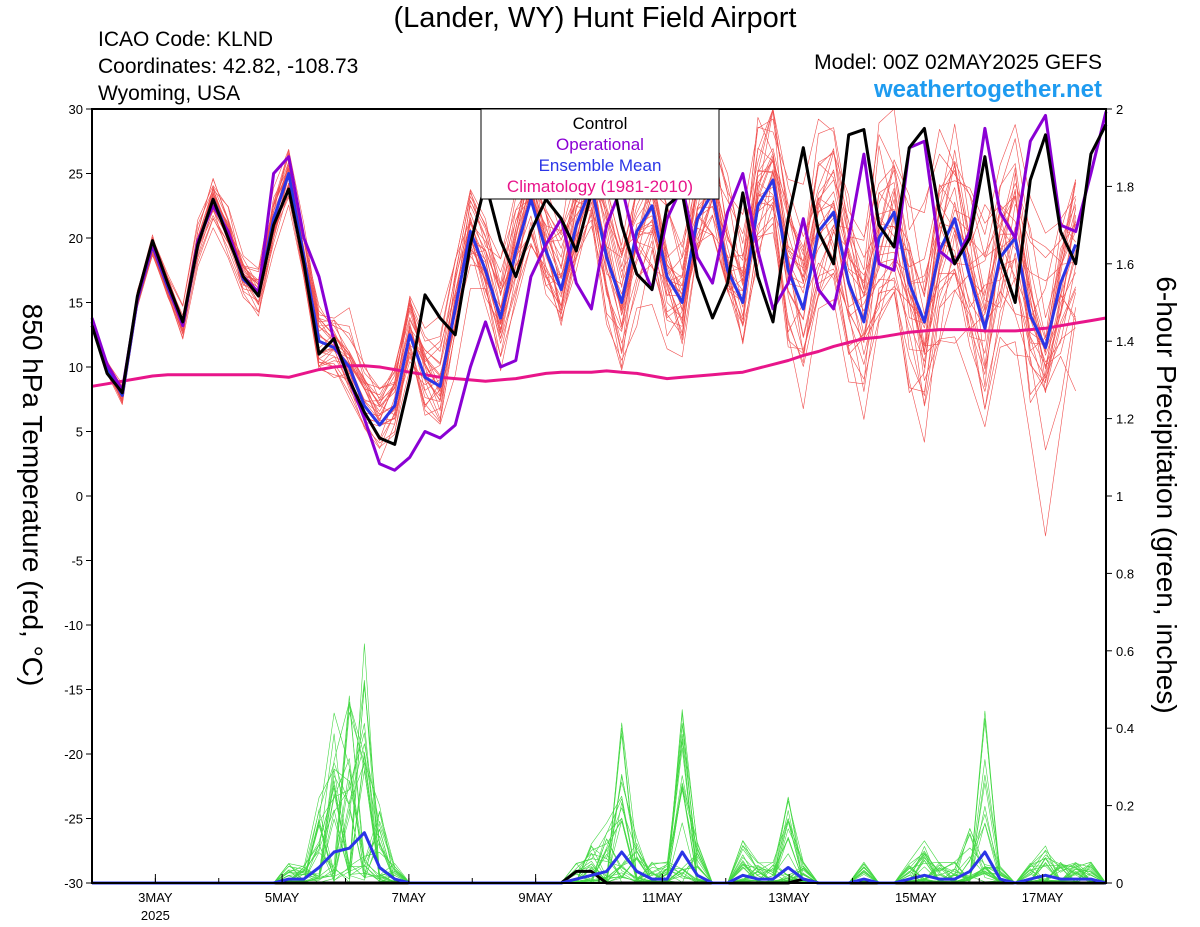  I want to click on x-tick-label: 5MAY, so click(282, 897).